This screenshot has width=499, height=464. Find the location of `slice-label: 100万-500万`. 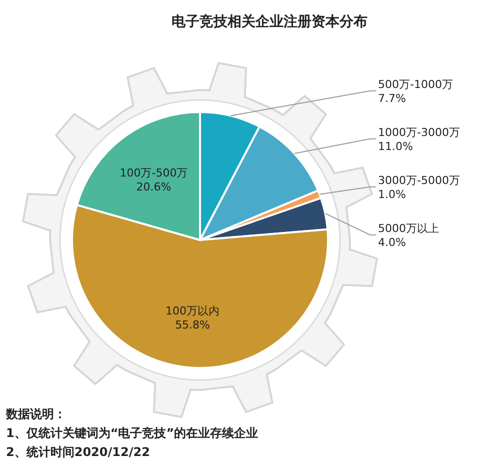

slice-label: 100万-500万 is located at coordinates (154, 173).